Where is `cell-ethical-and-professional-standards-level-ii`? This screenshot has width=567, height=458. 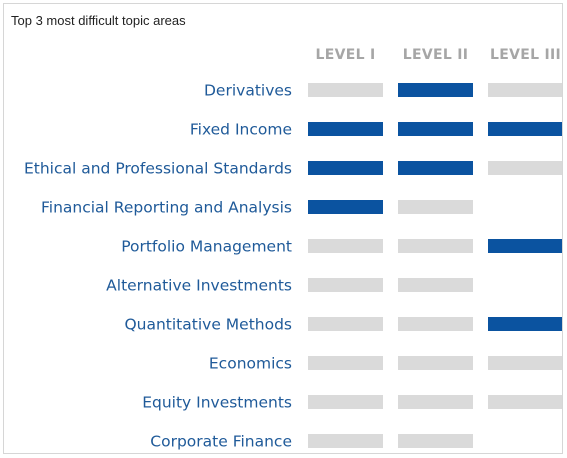
cell-ethical-and-professional-standards-level-ii is located at coordinates (435, 168).